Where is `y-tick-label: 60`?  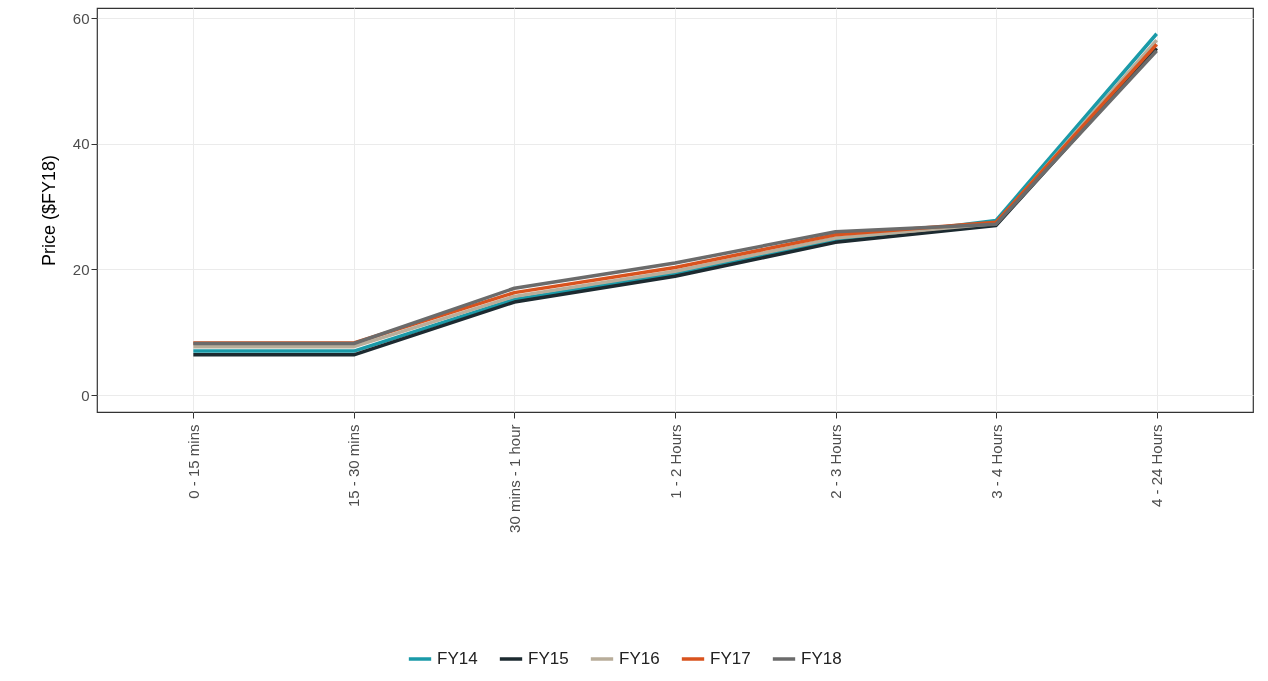 y-tick-label: 60 is located at coordinates (81, 18).